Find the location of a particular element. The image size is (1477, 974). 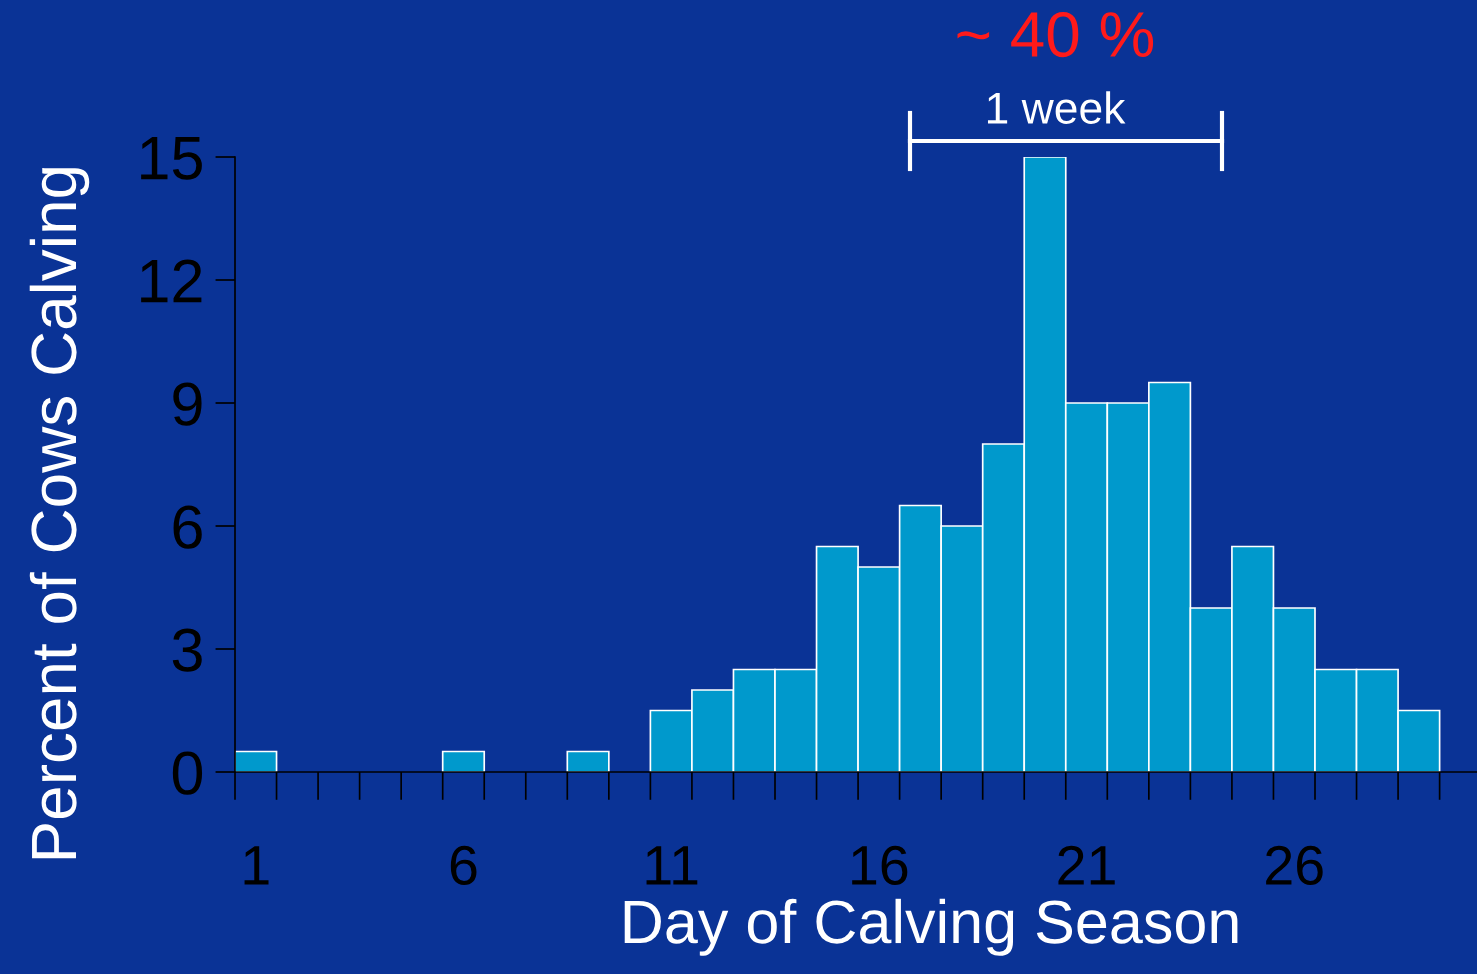

y-tick-label: 0 is located at coordinates (187, 773).